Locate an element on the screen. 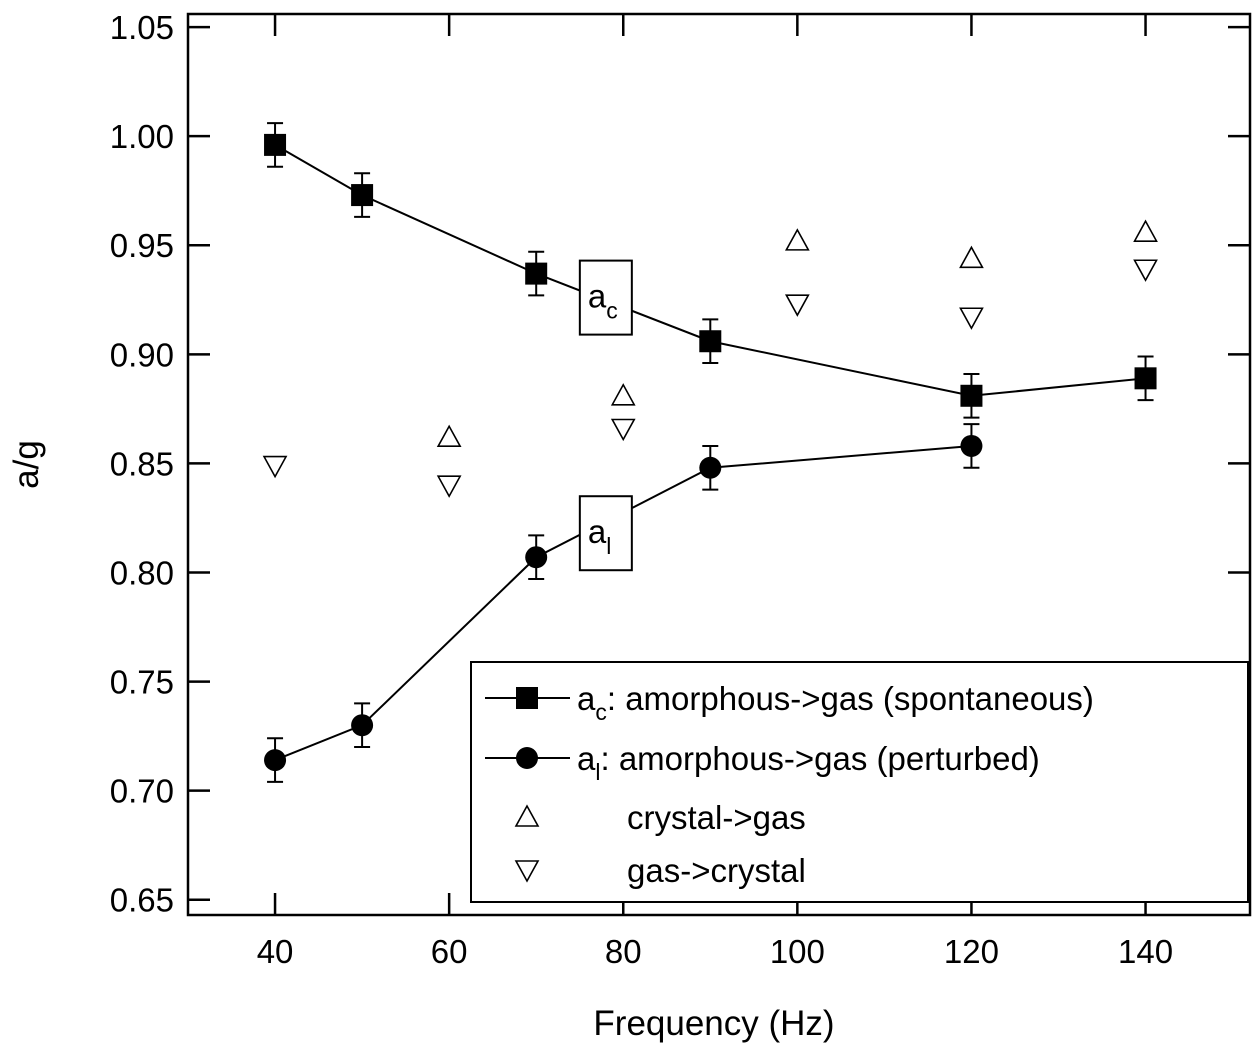 This screenshot has width=1259, height=1047. legend-item-ac: ac: amorphous->gas (spontaneous) is located at coordinates (789, 702).